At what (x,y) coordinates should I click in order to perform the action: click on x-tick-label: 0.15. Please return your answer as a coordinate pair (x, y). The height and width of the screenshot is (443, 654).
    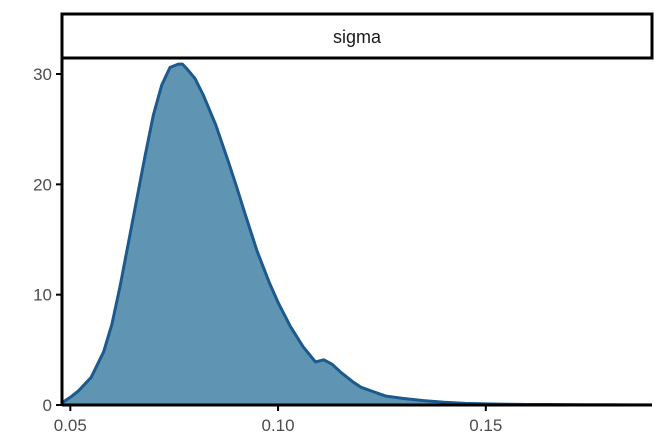
    Looking at the image, I should click on (485, 425).